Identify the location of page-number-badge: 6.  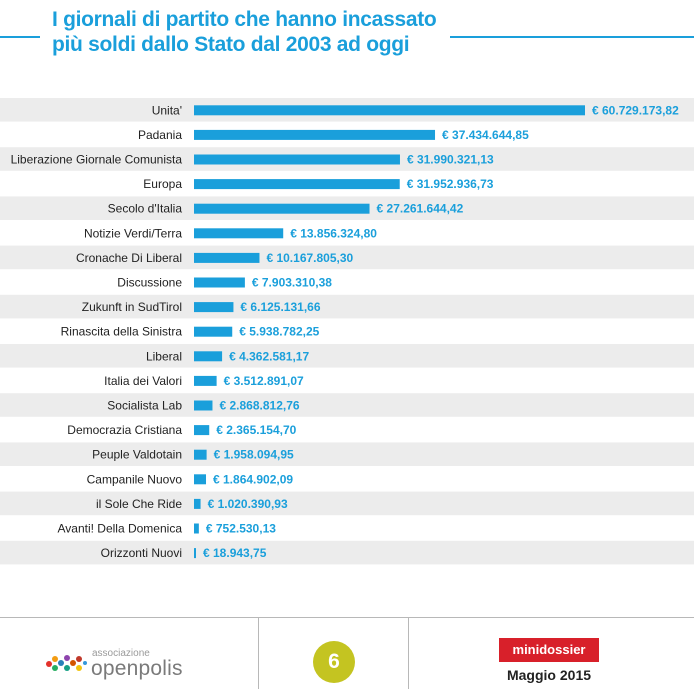
(334, 662).